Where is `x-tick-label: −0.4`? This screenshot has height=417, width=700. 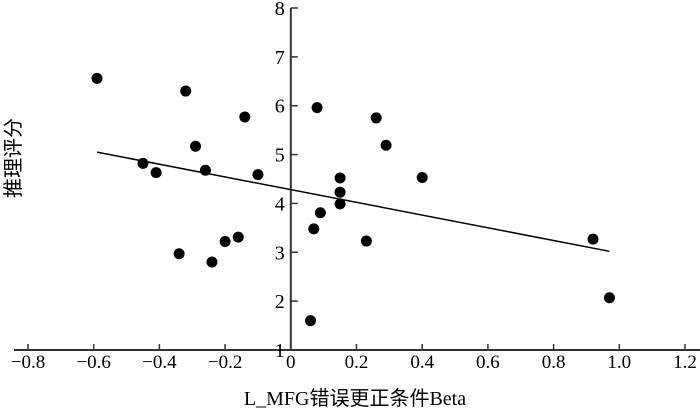
x-tick-label: −0.4 is located at coordinates (159, 362).